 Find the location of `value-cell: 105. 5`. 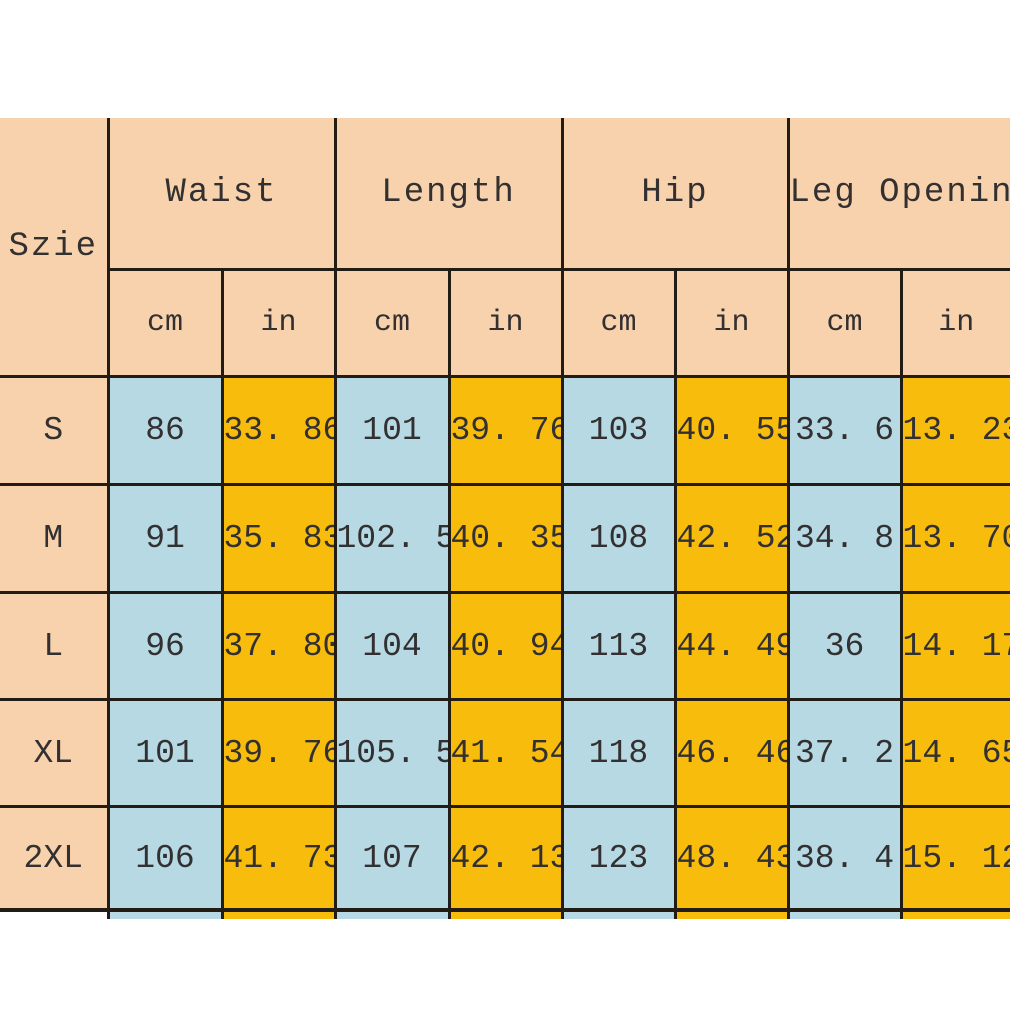

value-cell: 105. 5 is located at coordinates (392, 753).